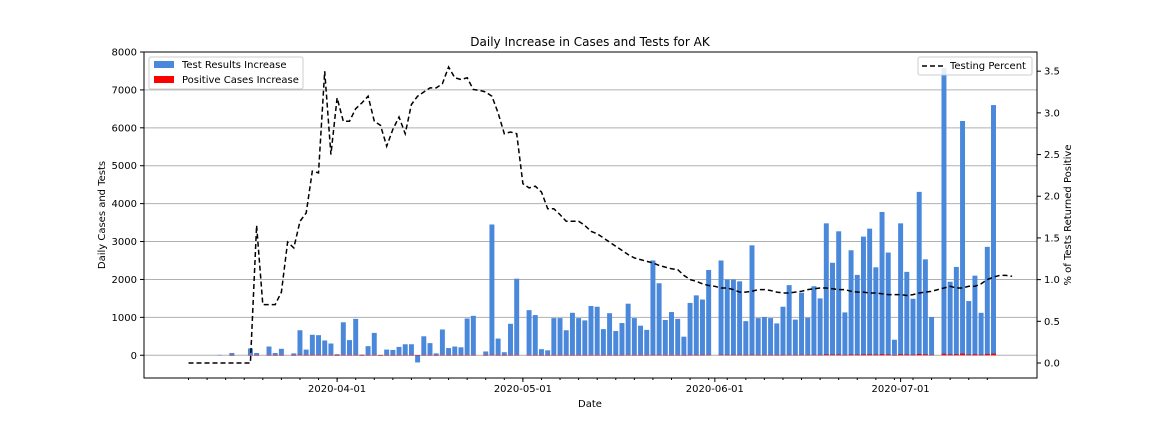 The width and height of the screenshot is (1152, 432). I want to click on x-tick-label: 2020-05-01, so click(523, 389).